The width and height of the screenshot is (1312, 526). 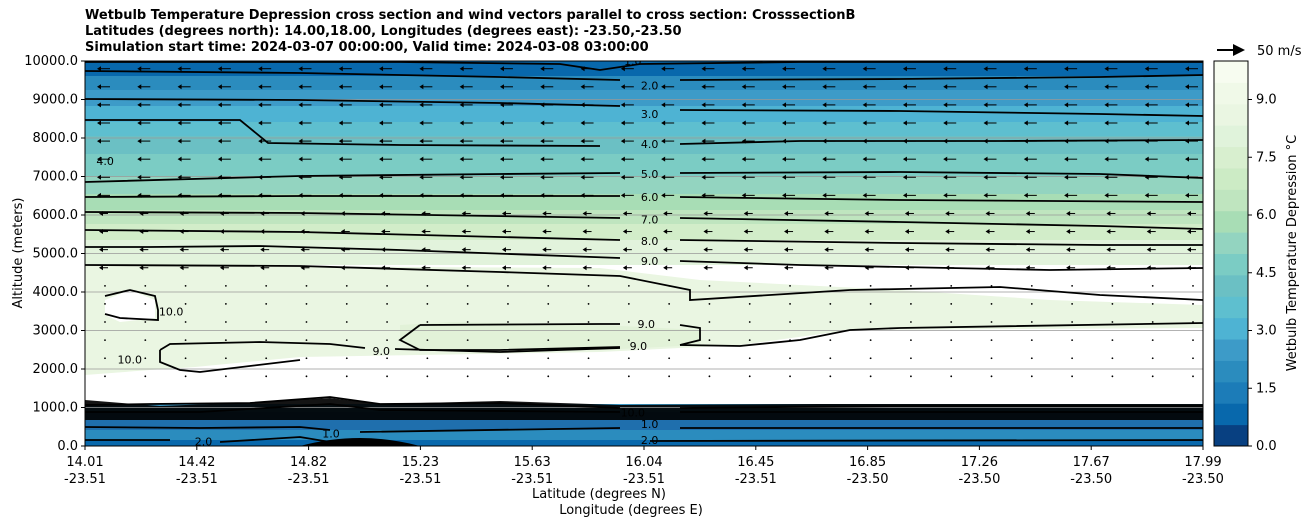 I want to click on x-axis-label-longitude: Longitude (degrees E), so click(x=631, y=510).